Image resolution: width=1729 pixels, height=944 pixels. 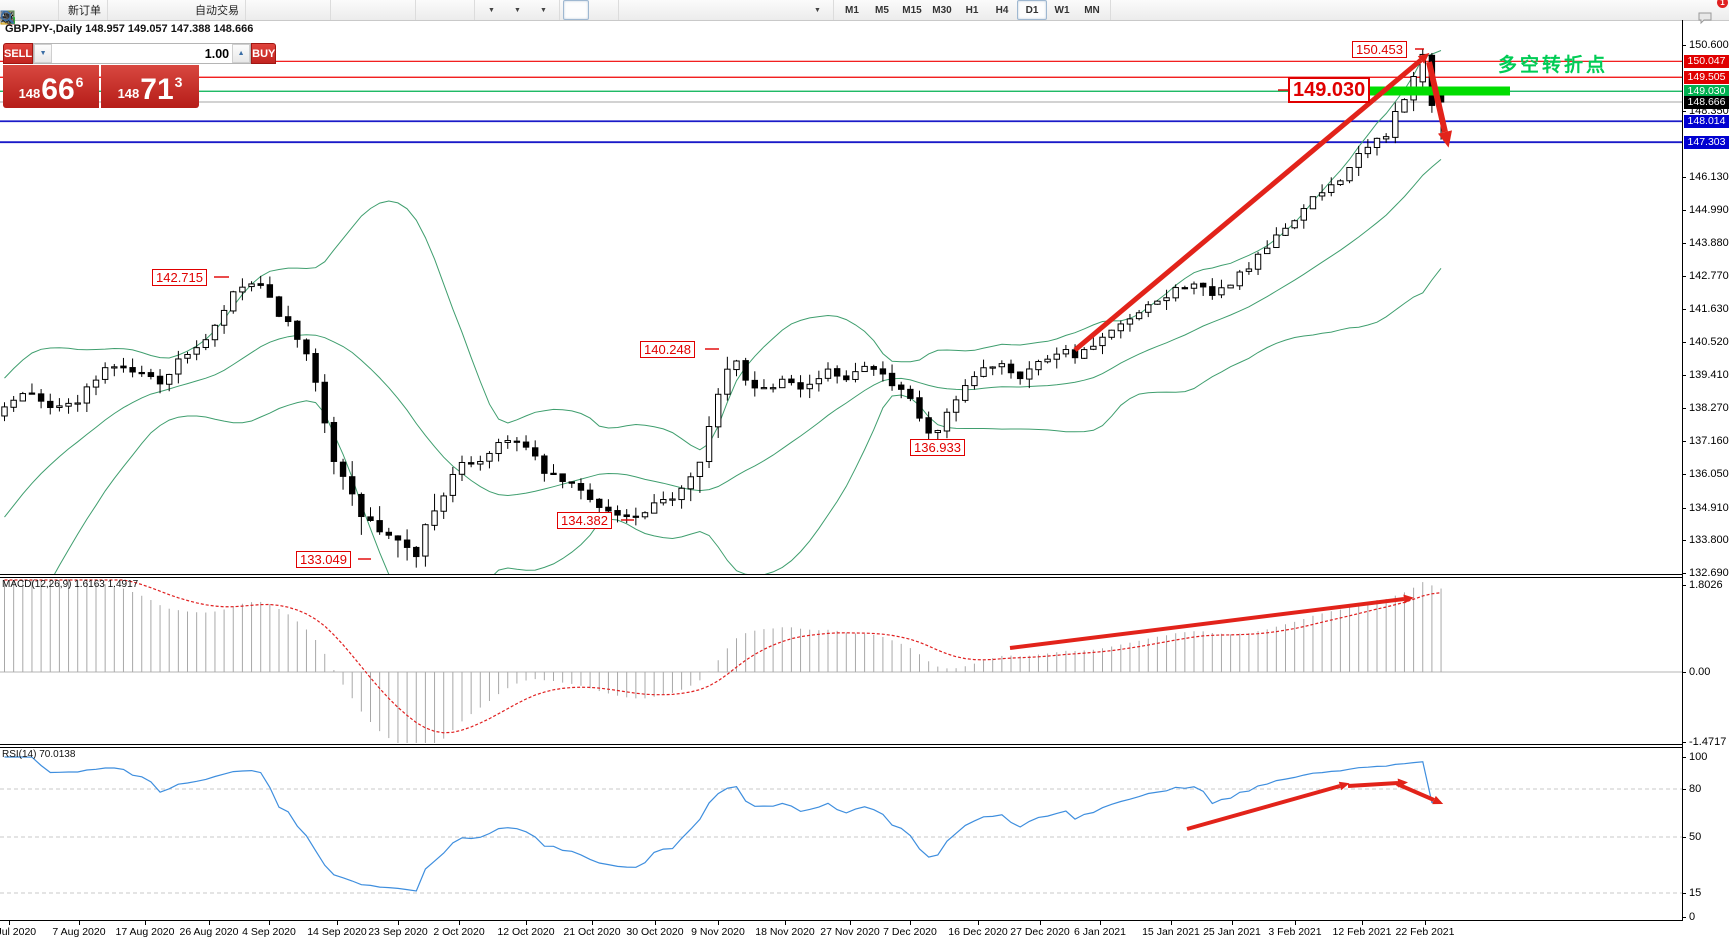 What do you see at coordinates (1709, 508) in the screenshot?
I see `price-tick-label: 134.910` at bounding box center [1709, 508].